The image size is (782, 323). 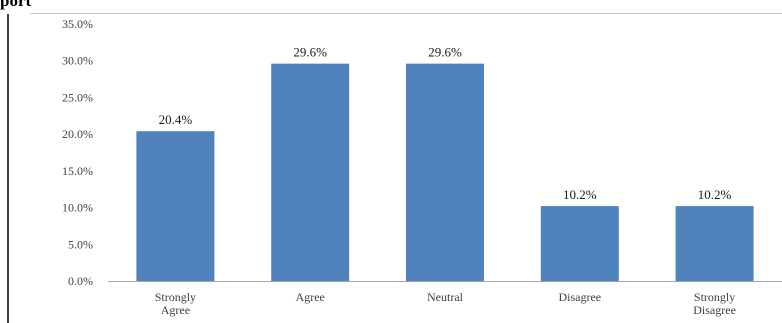 I want to click on x-category-label: Agree, so click(x=310, y=297).